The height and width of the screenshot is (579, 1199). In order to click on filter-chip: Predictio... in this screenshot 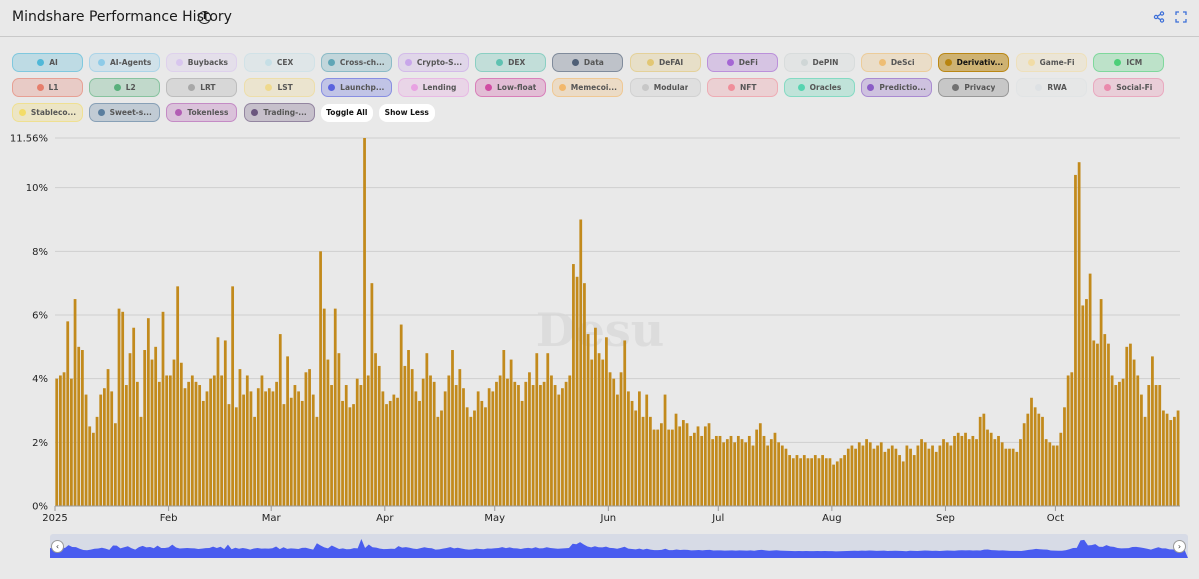, I will do `click(897, 87)`.